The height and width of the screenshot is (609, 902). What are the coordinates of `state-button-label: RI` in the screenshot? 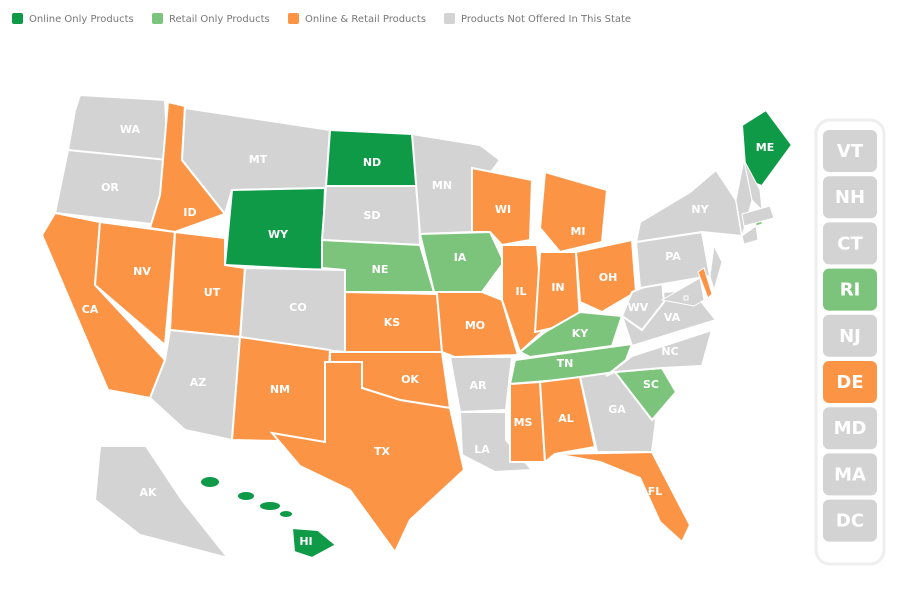 It's located at (850, 290).